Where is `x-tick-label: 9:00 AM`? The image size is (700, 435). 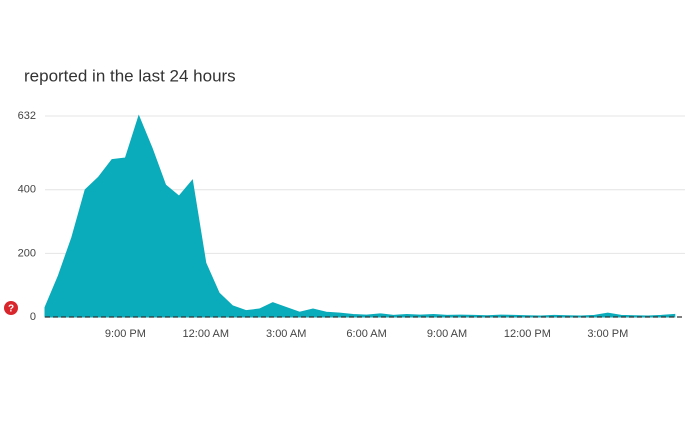
x-tick-label: 9:00 AM is located at coordinates (447, 334).